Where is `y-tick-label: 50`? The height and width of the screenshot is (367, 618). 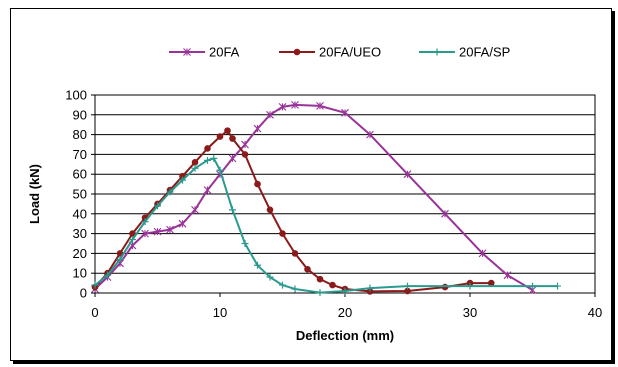 y-tick-label: 50 is located at coordinates (80, 194).